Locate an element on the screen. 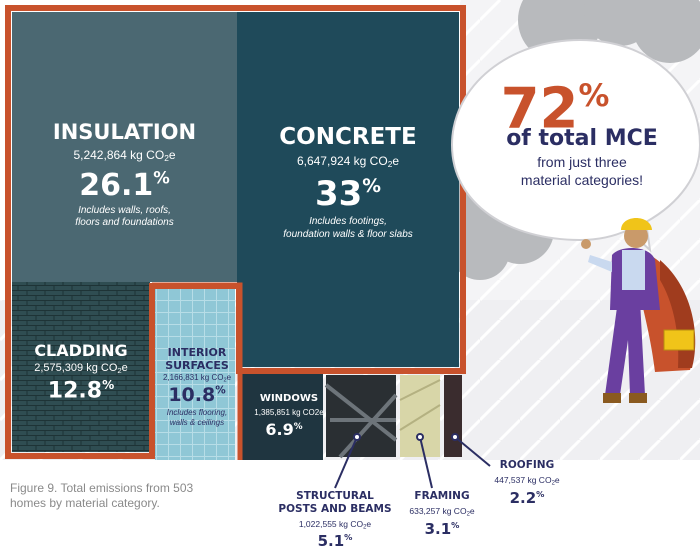 The width and height of the screenshot is (700, 560). cladding-percent: 12.8% is located at coordinates (81, 390).